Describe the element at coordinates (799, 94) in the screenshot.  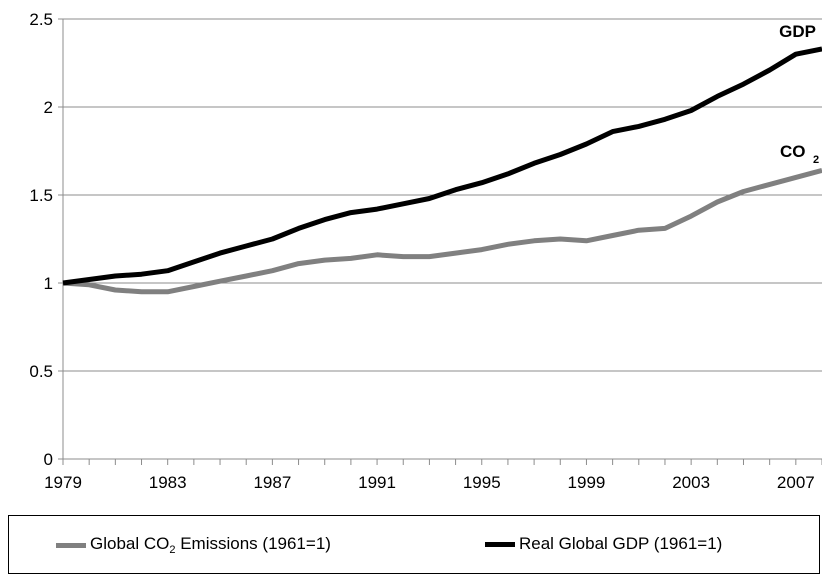
I see `series-annotations: GDP CO 2` at that location.